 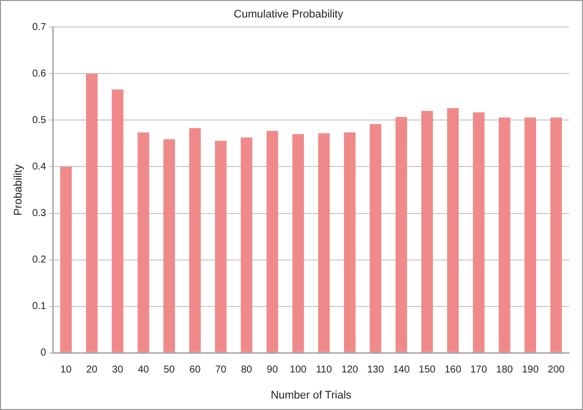 I want to click on x-tick-label: 20, so click(x=92, y=370).